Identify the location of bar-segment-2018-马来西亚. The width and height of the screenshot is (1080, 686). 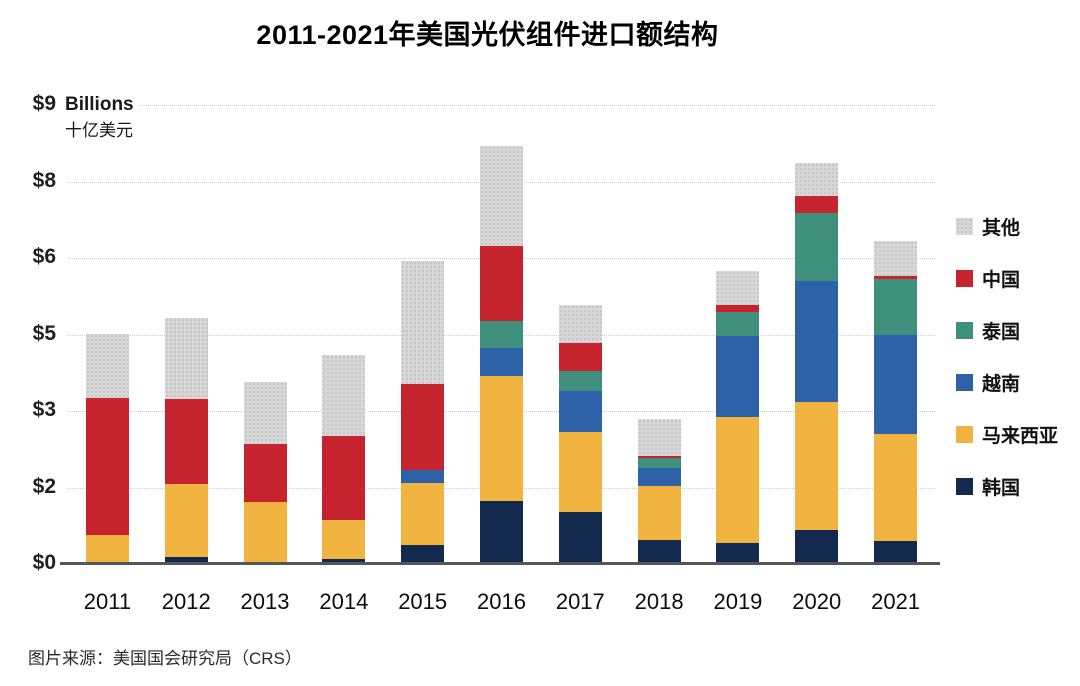
(659, 513).